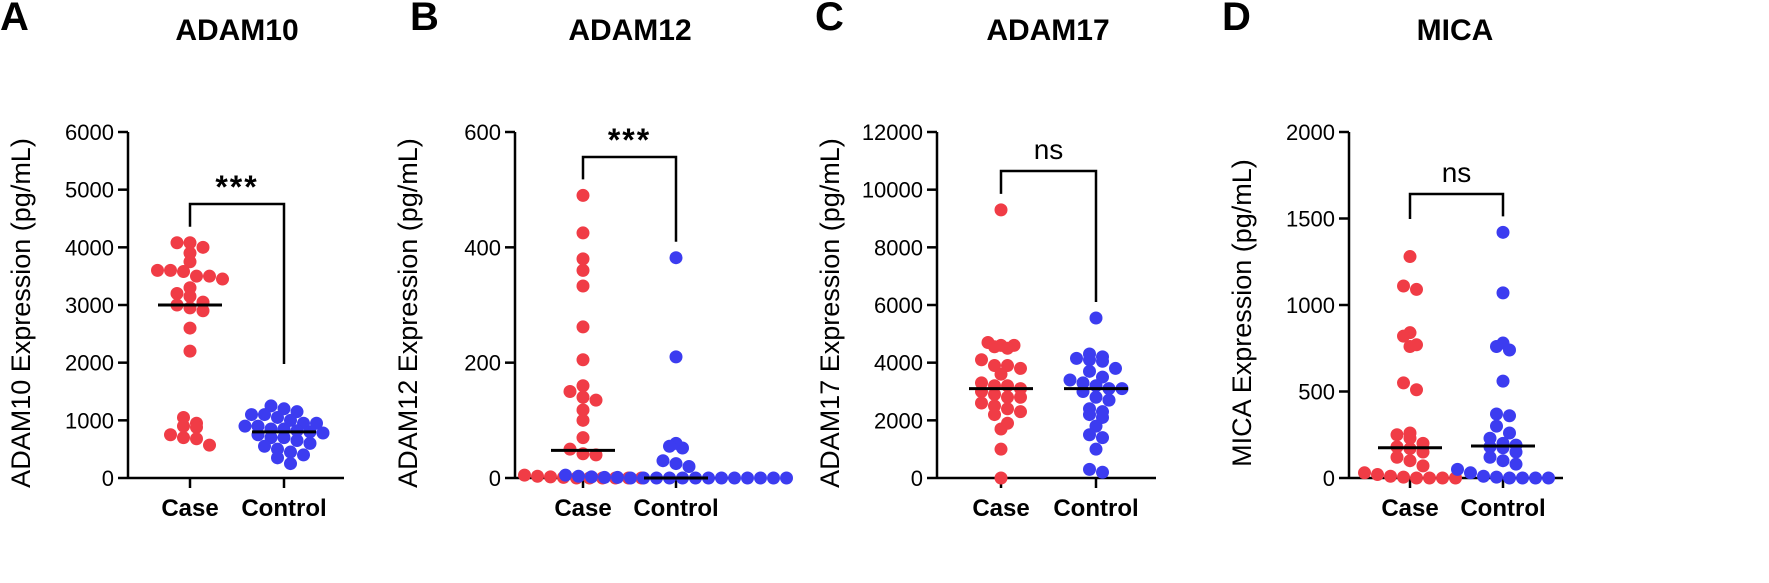  I want to click on y-axis-label: ADAM10 Expression (pg/mL), so click(21, 313).